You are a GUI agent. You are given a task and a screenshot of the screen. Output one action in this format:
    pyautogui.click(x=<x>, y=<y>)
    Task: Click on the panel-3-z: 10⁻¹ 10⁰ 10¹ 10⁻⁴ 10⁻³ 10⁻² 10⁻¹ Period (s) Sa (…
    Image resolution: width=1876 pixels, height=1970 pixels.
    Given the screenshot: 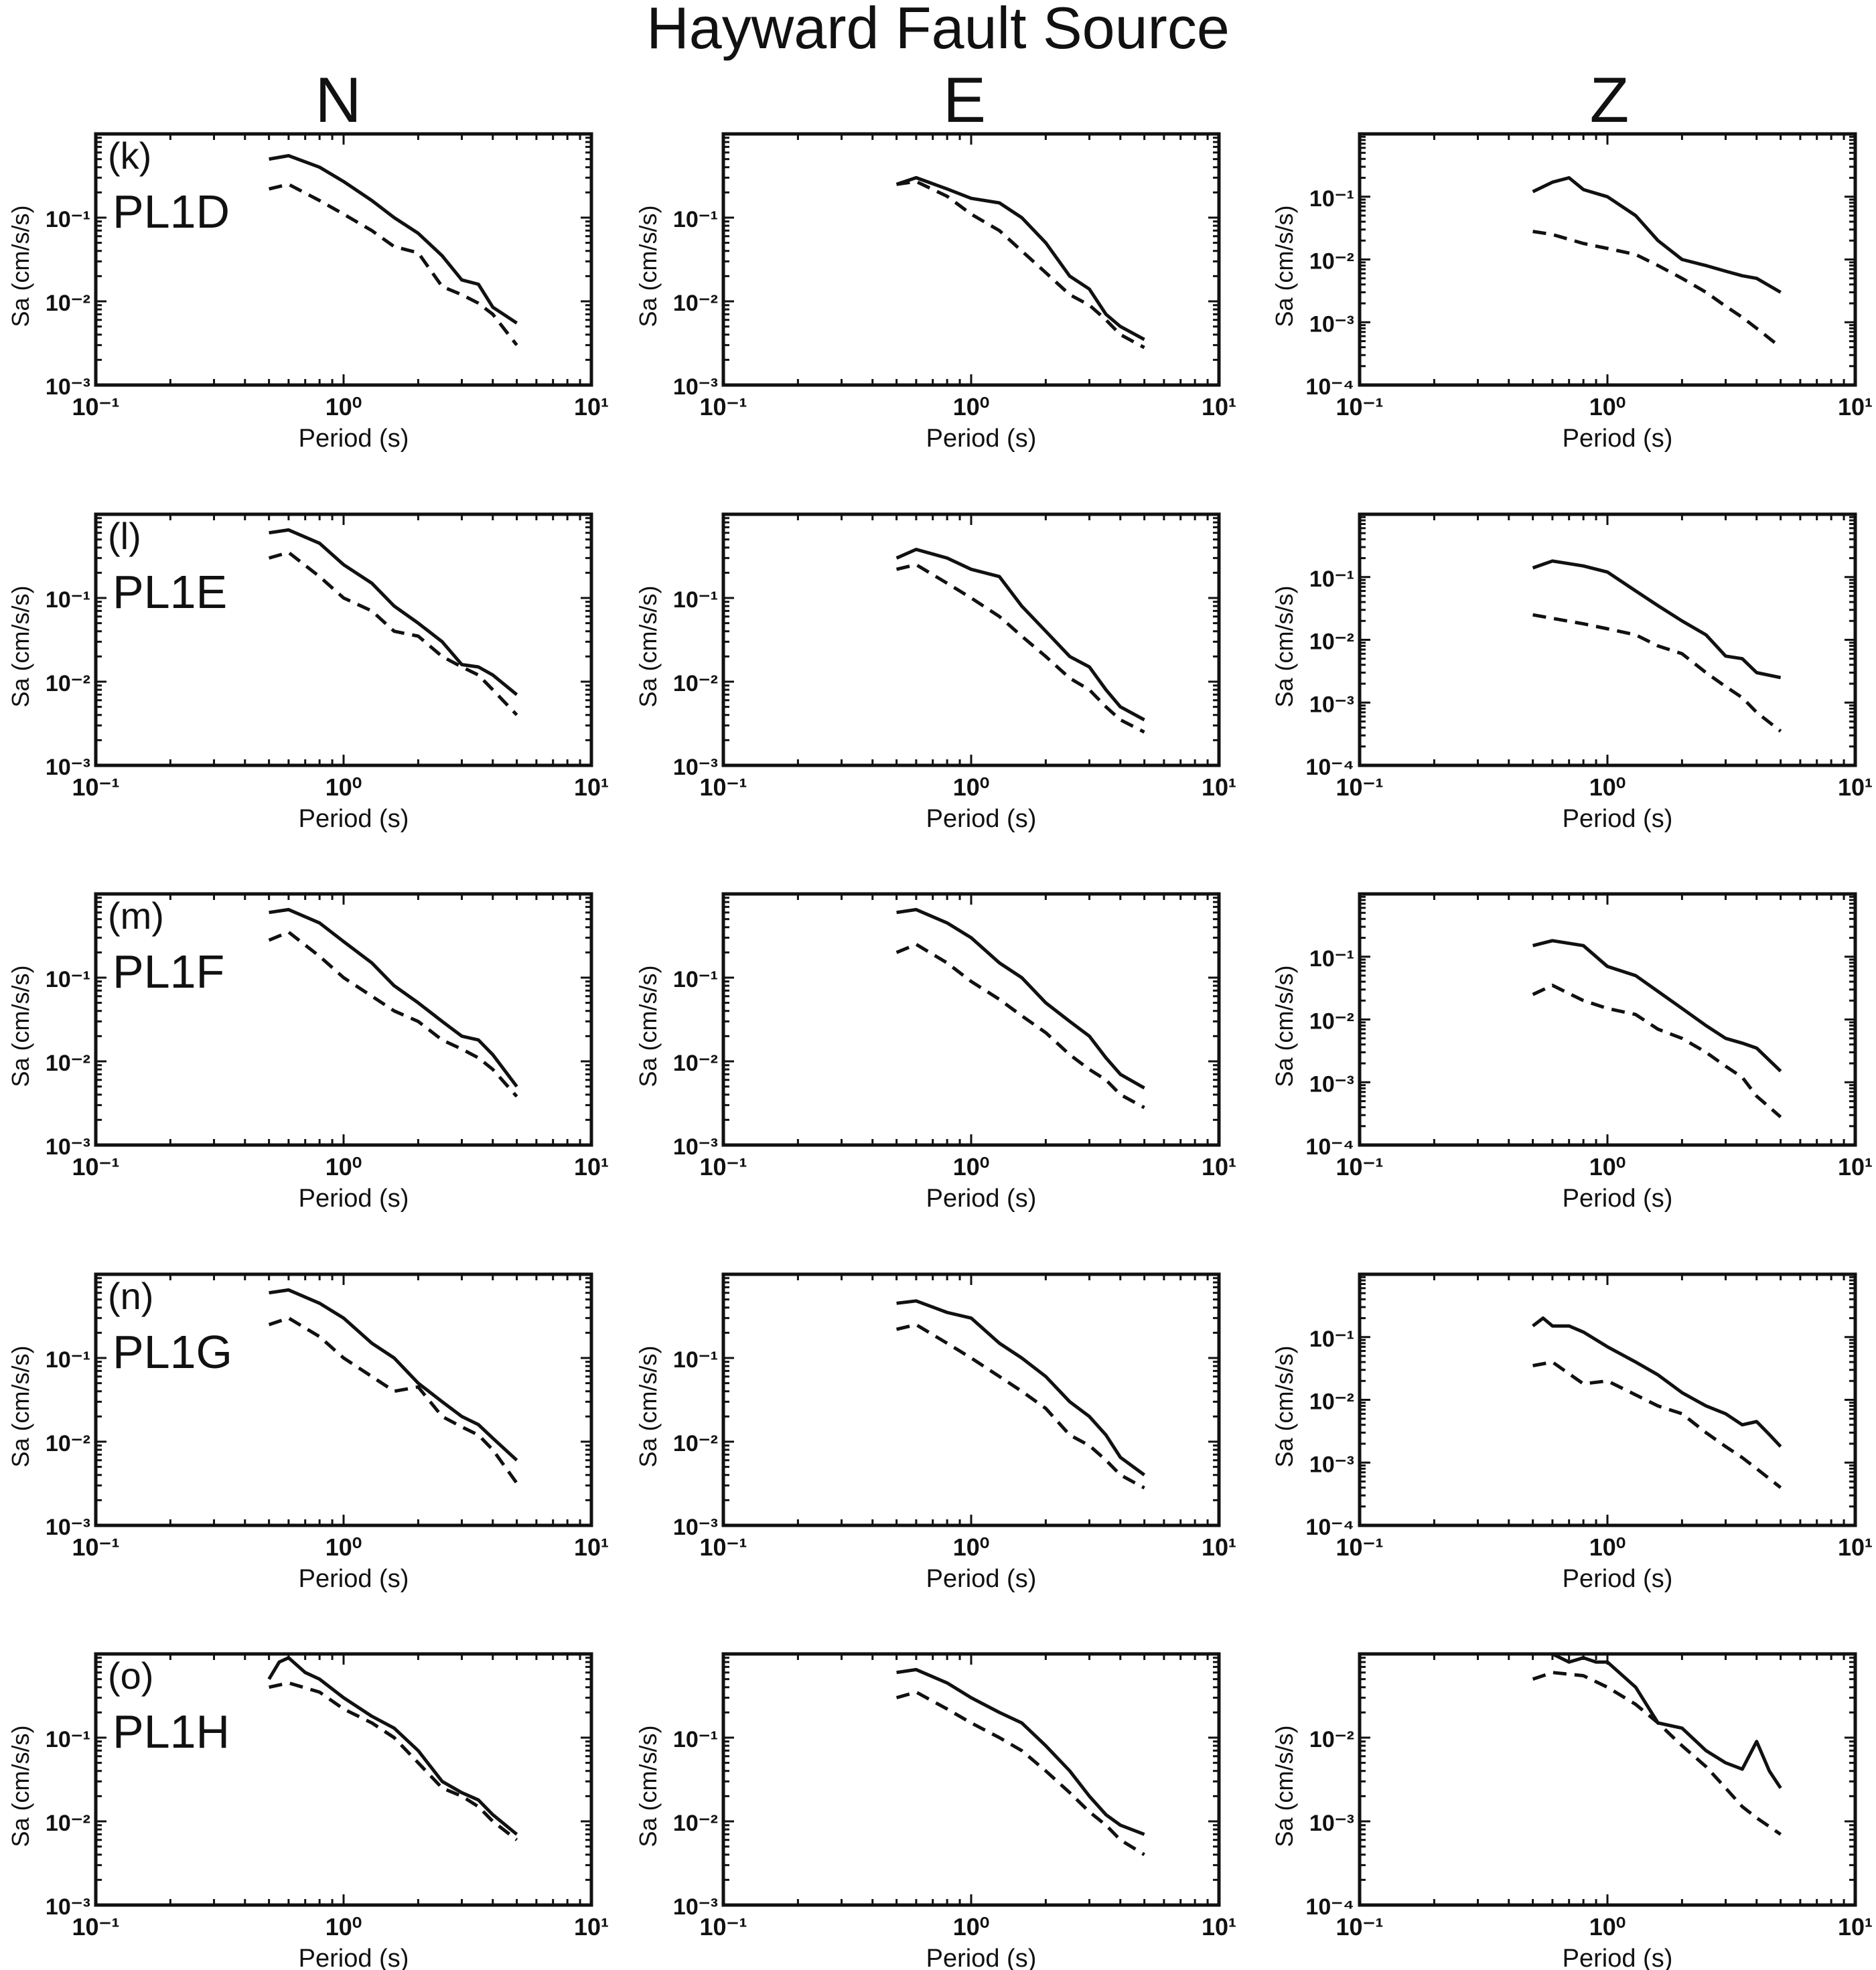 What is the action you would take?
    pyautogui.click(x=1572, y=1052)
    